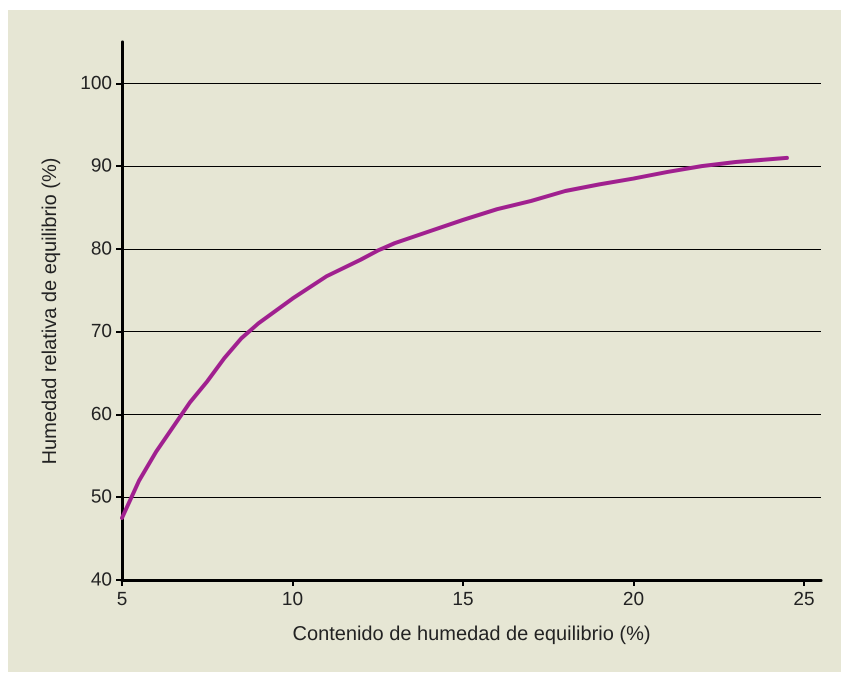 The image size is (849, 680). What do you see at coordinates (101, 497) in the screenshot?
I see `y-tick-label: 50` at bounding box center [101, 497].